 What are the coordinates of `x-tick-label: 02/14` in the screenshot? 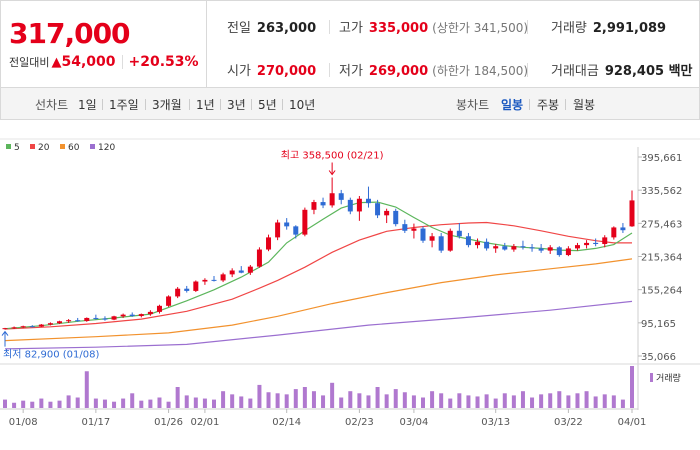 It's located at (286, 422).